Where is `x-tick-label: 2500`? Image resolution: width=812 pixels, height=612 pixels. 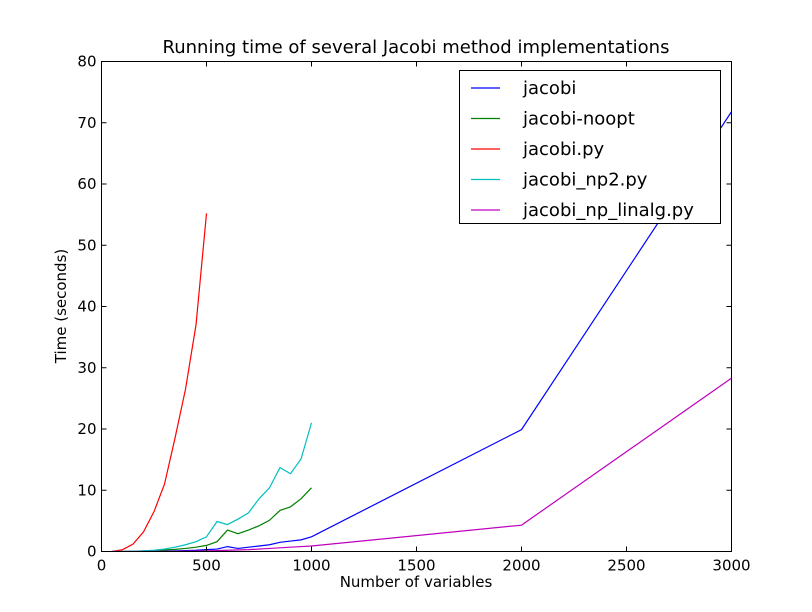 x-tick-label: 2500 is located at coordinates (626, 566).